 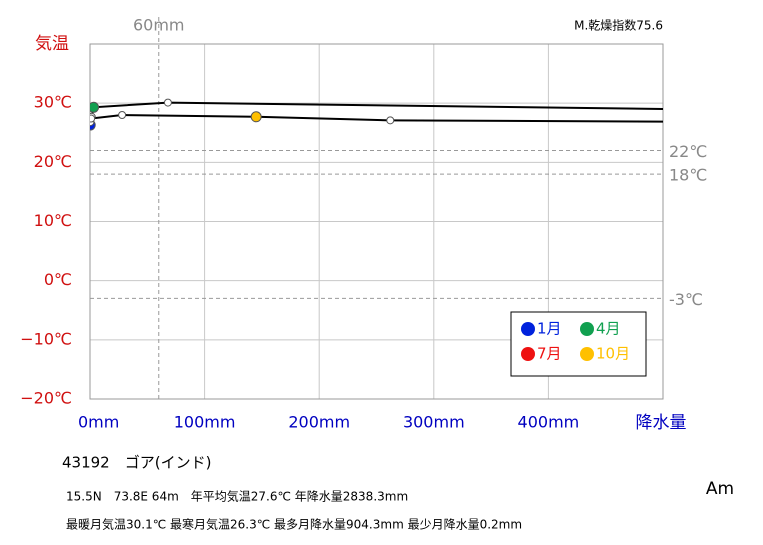 What do you see at coordinates (52, 44) in the screenshot?
I see `y-axis-label: 気温` at bounding box center [52, 44].